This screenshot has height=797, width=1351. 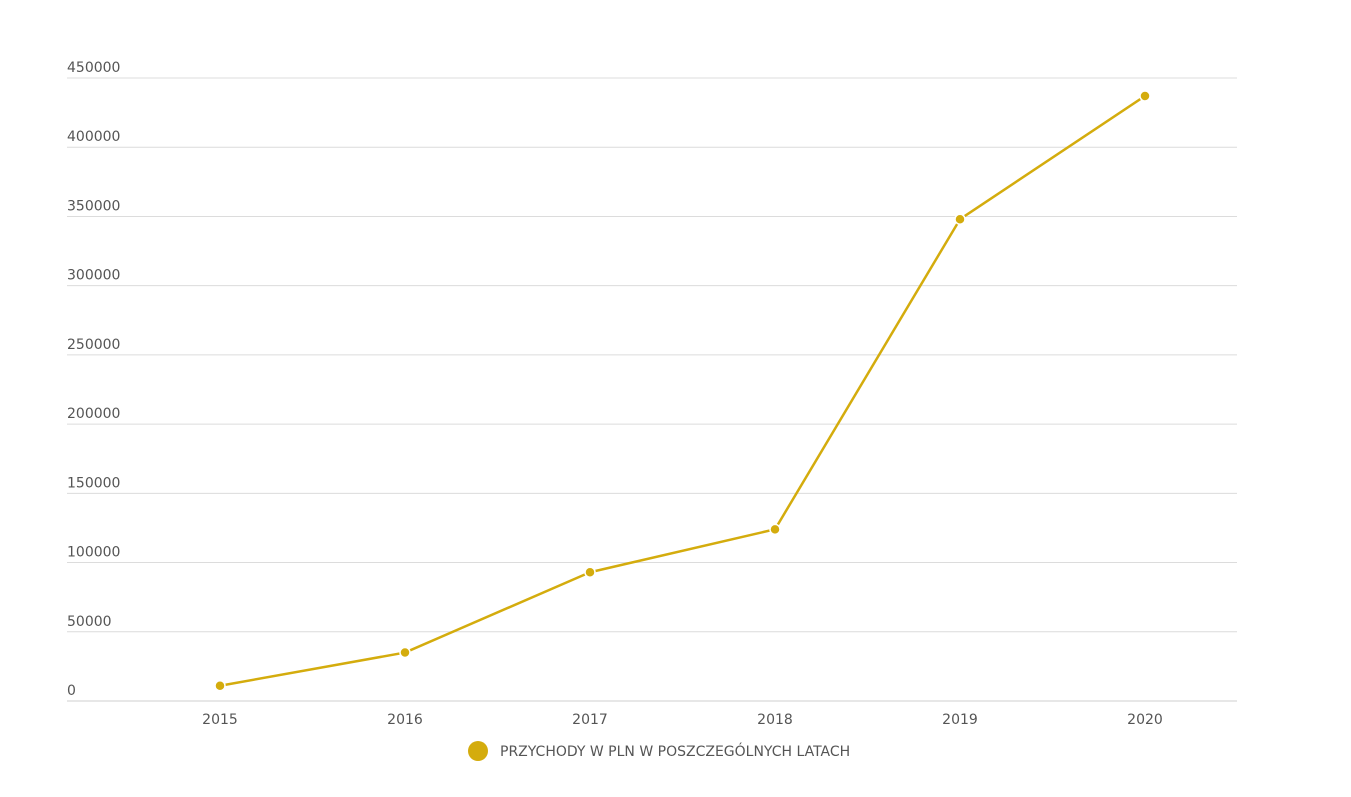 I want to click on legend: PRZYCHODY W PLN W POSZCZEGÓLNYCH LATACH, so click(x=659, y=751).